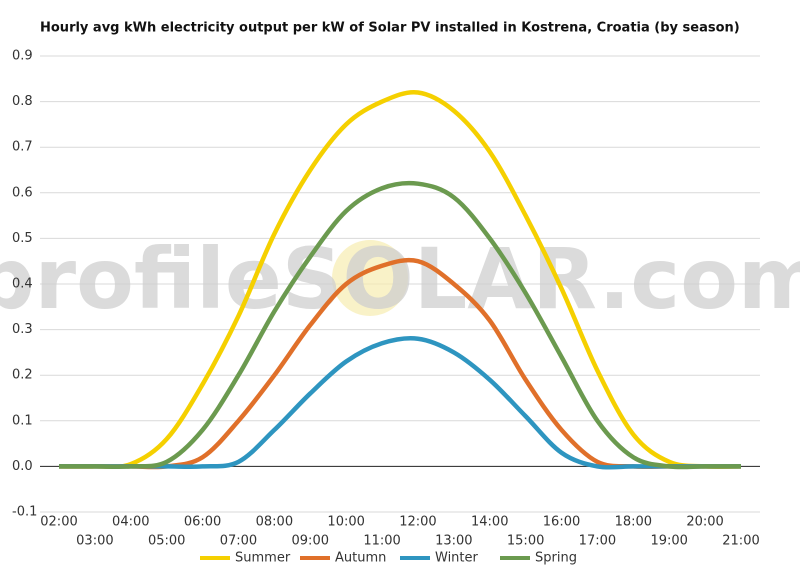 This screenshot has height=570, width=800. Describe the element at coordinates (238, 541) in the screenshot. I see `x-tick-label: 07:00` at that location.